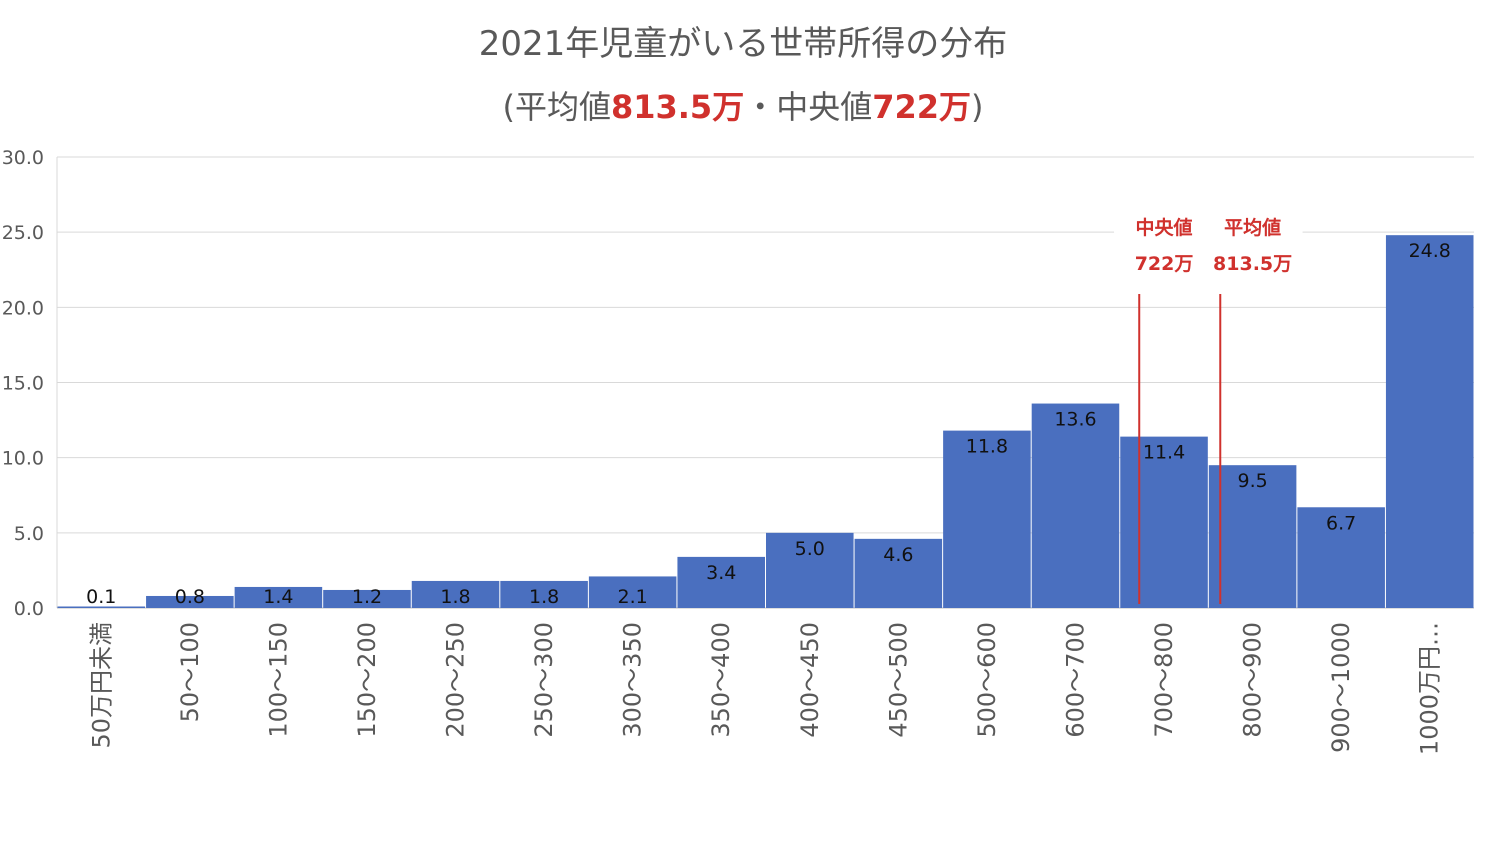  What do you see at coordinates (633, 597) in the screenshot?
I see `data-label: 2.1` at bounding box center [633, 597].